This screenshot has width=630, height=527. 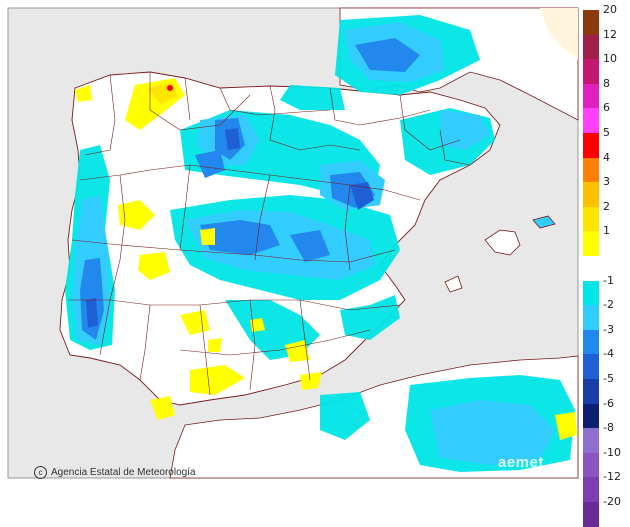 What do you see at coordinates (608, 403) in the screenshot?
I see `legend-label: -6` at bounding box center [608, 403].